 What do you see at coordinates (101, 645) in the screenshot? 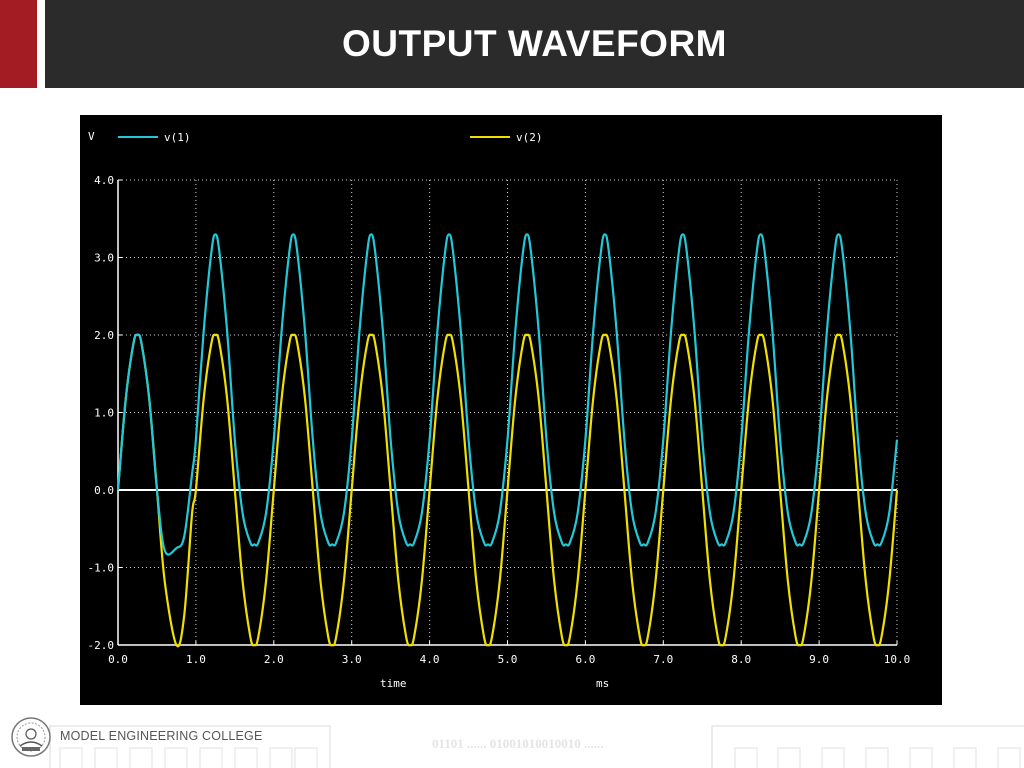
I see `y-tick-label: -2.0` at bounding box center [101, 645].